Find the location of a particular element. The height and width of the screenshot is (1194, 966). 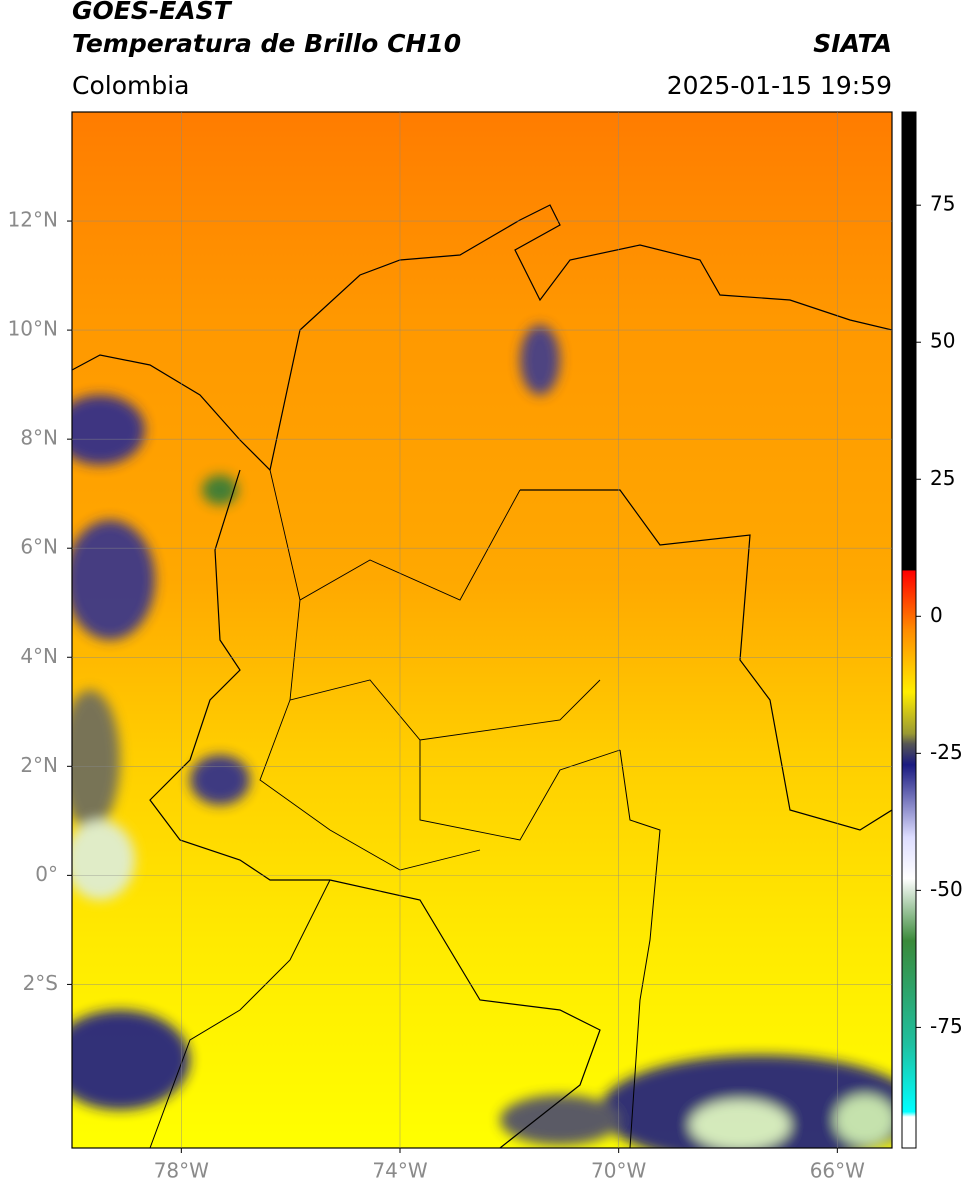

lat-tick-label: 10°N is located at coordinates (33, 329).